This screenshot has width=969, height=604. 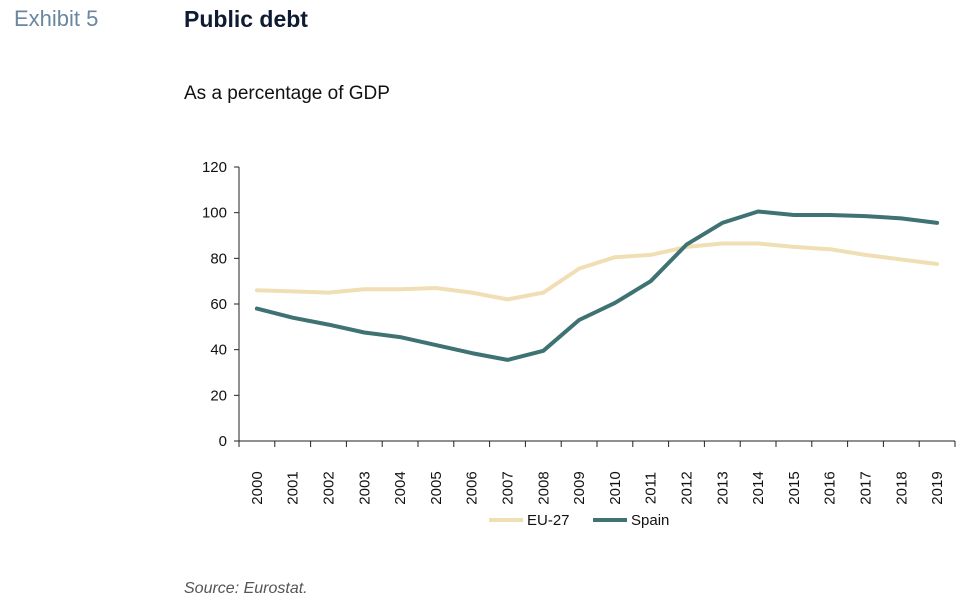 I want to click on x-tick-label: 2019, so click(x=937, y=487).